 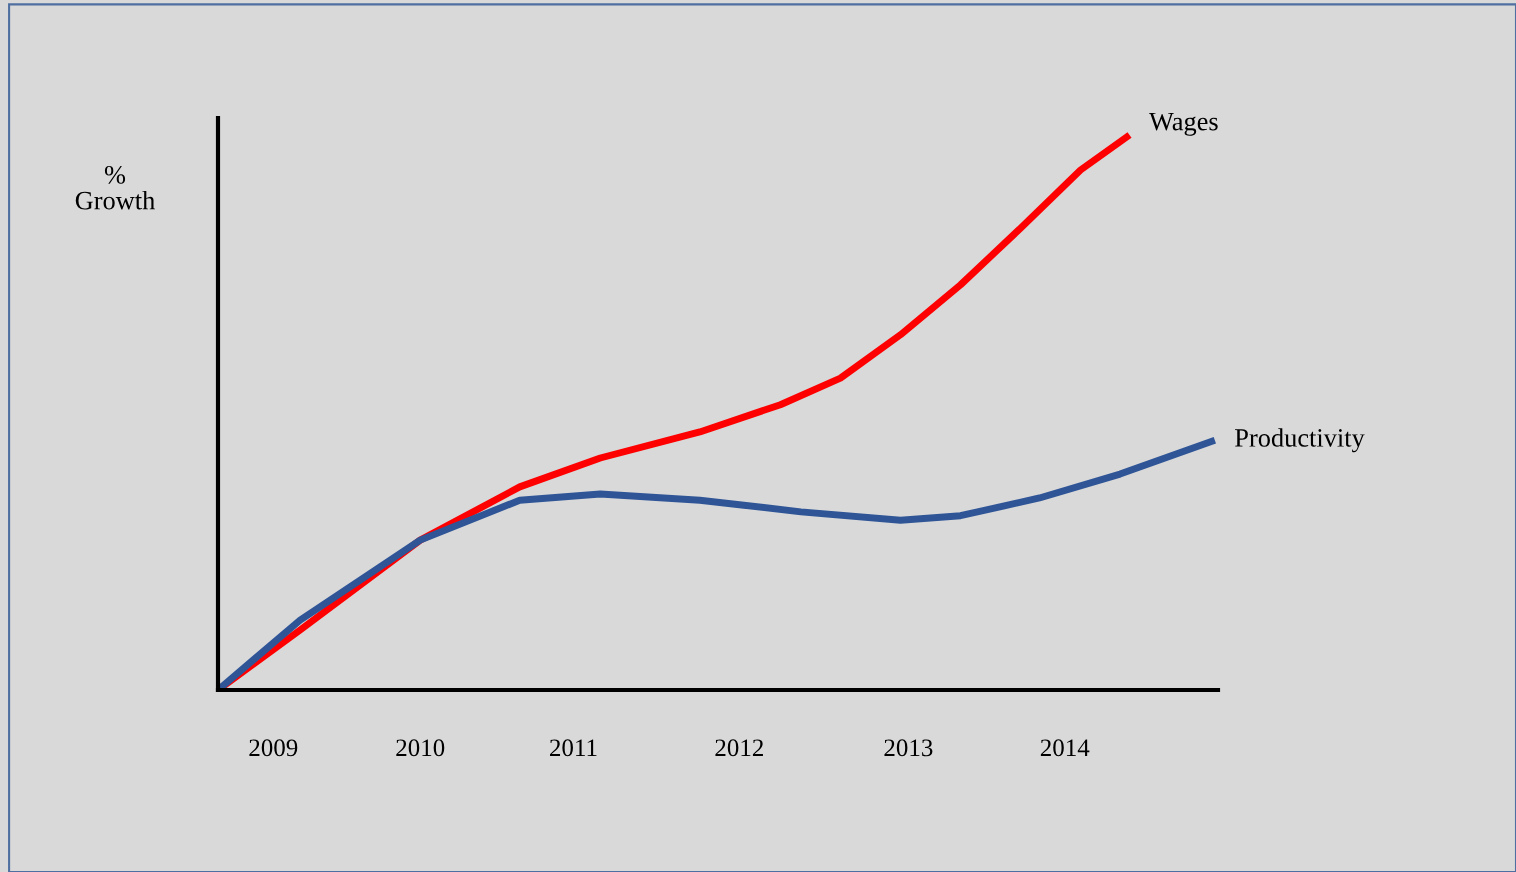 I want to click on y-axis-title: % Growth, so click(x=115, y=187).